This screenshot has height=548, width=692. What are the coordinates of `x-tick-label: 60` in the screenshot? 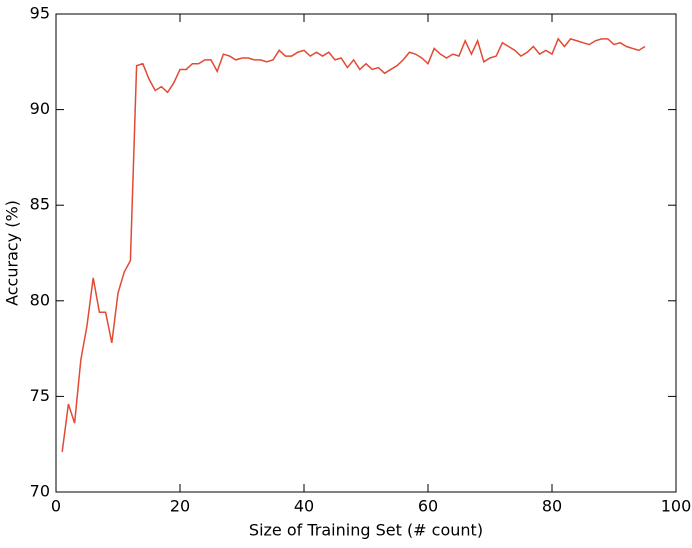 It's located at (428, 506).